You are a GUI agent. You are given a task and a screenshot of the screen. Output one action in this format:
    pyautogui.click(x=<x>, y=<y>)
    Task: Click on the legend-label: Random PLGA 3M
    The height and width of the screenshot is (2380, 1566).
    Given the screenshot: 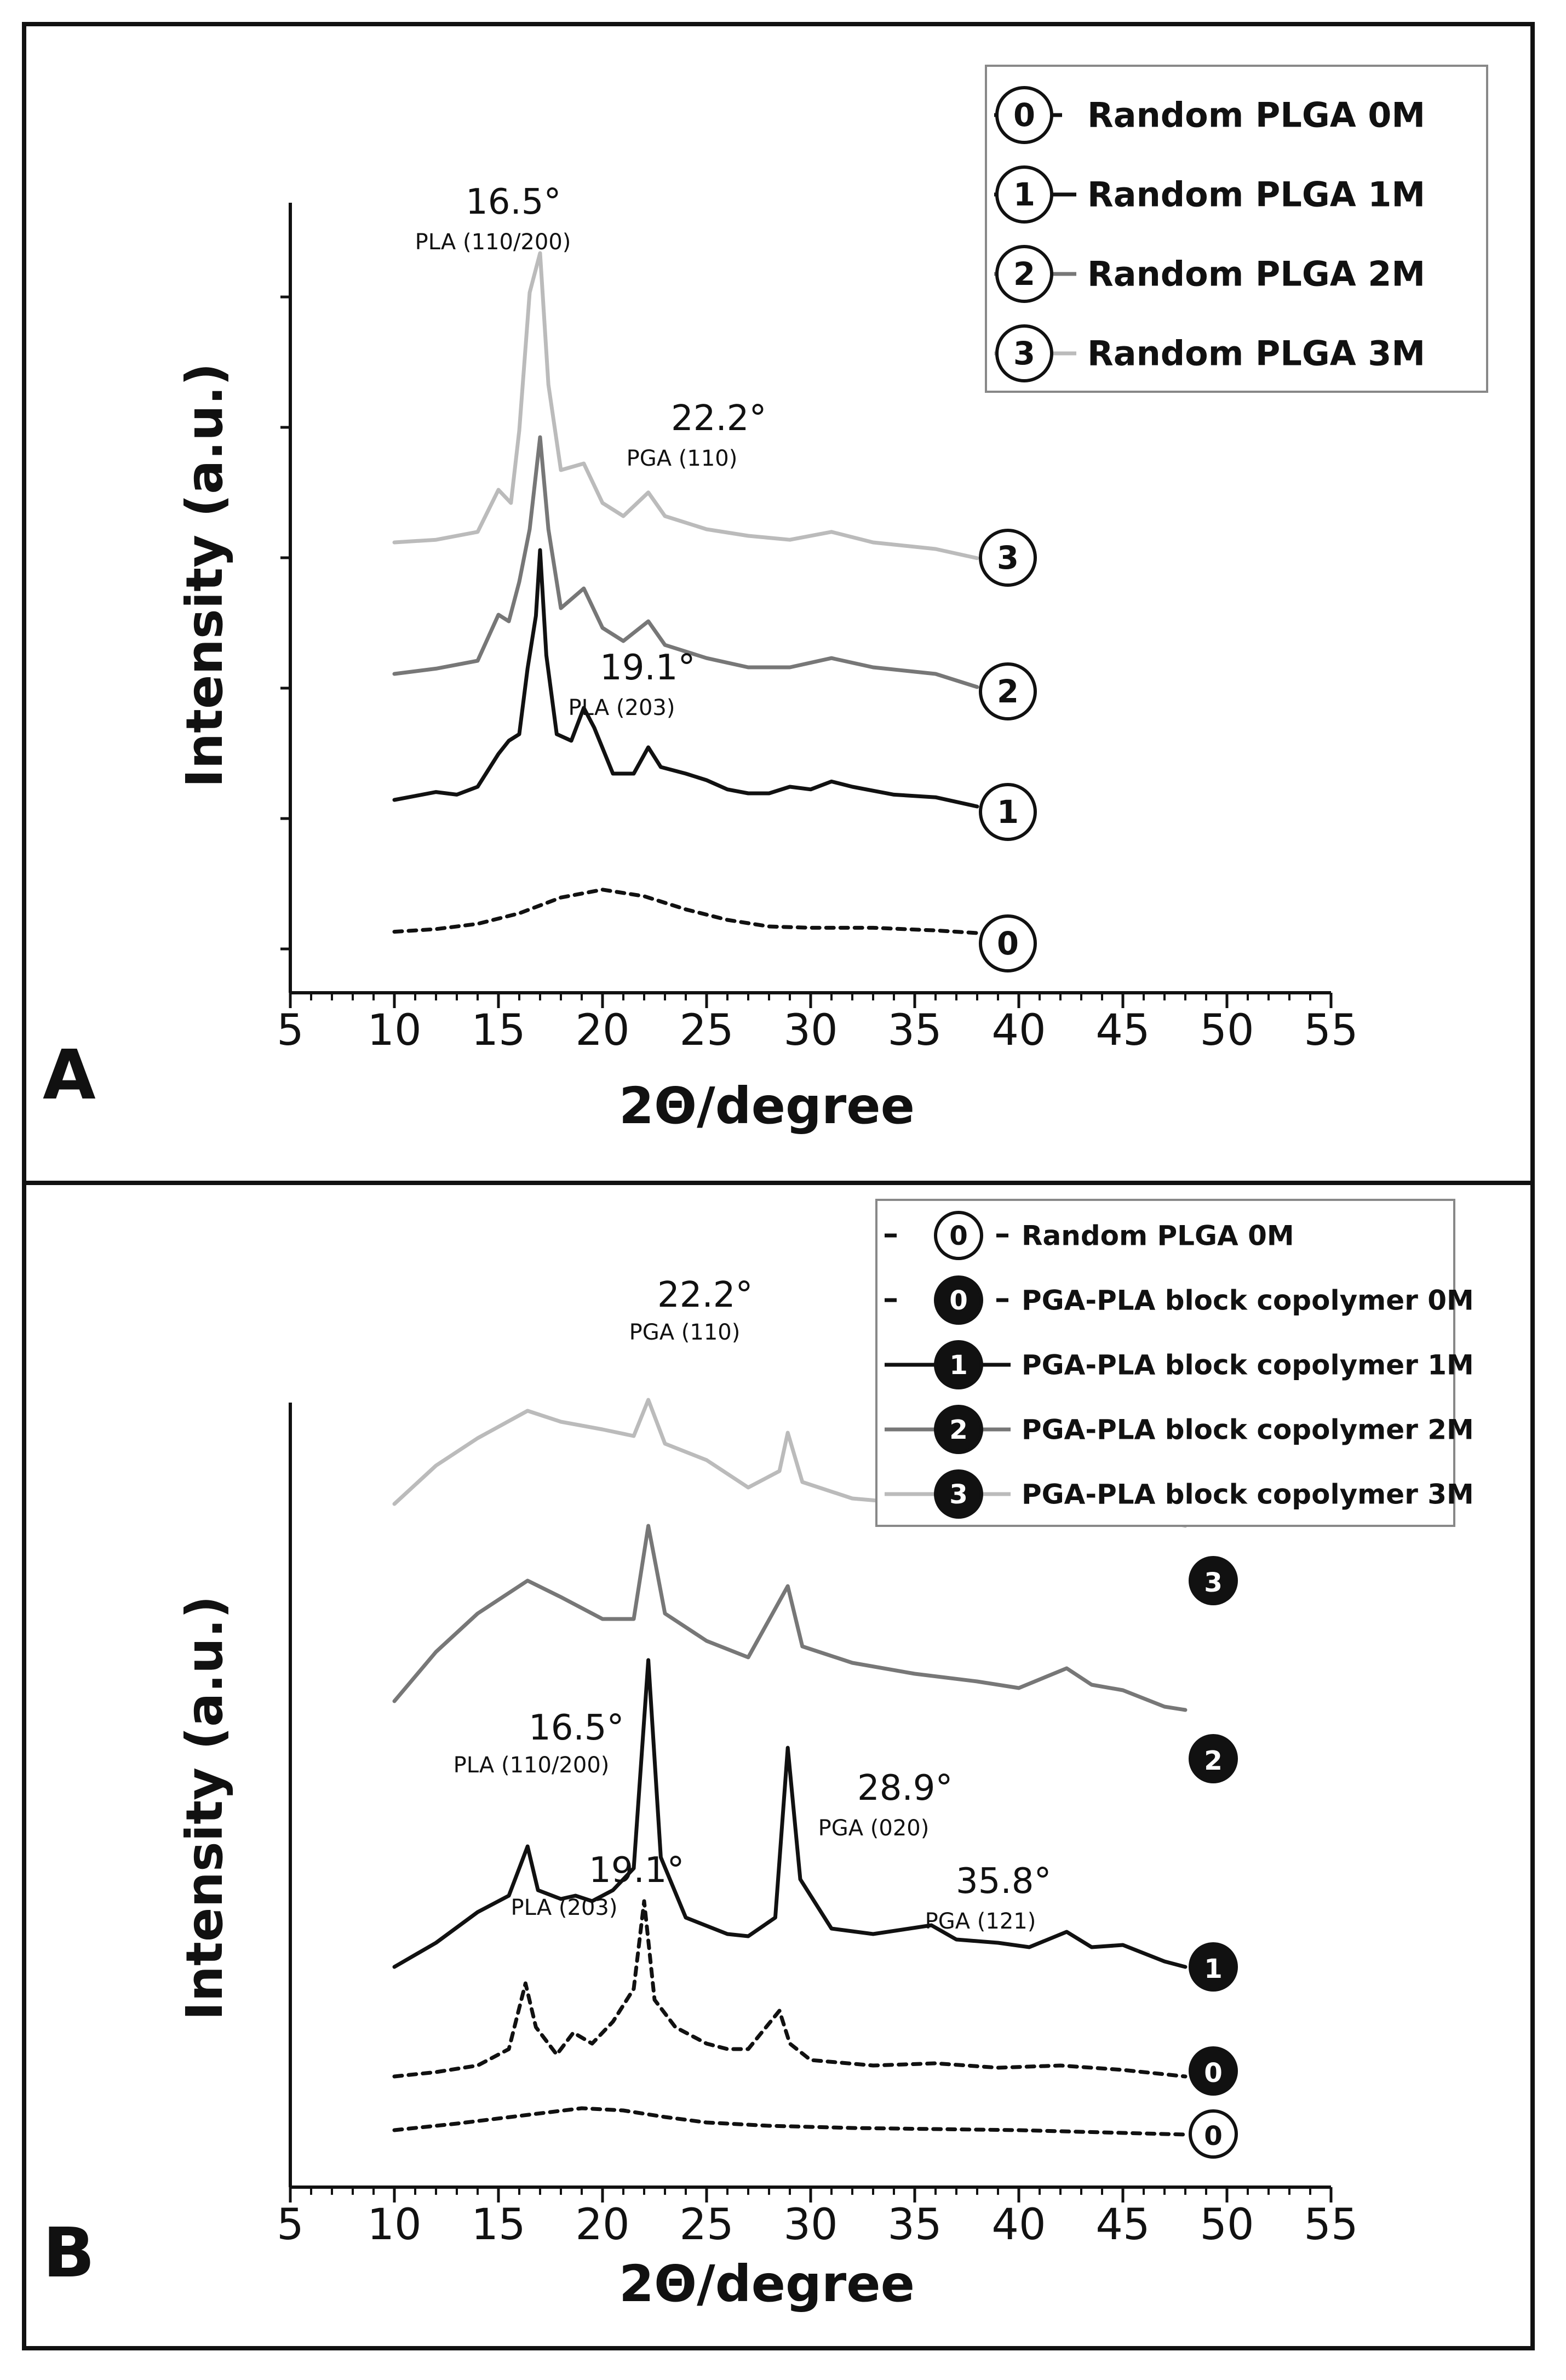 What is the action you would take?
    pyautogui.click(x=1256, y=354)
    